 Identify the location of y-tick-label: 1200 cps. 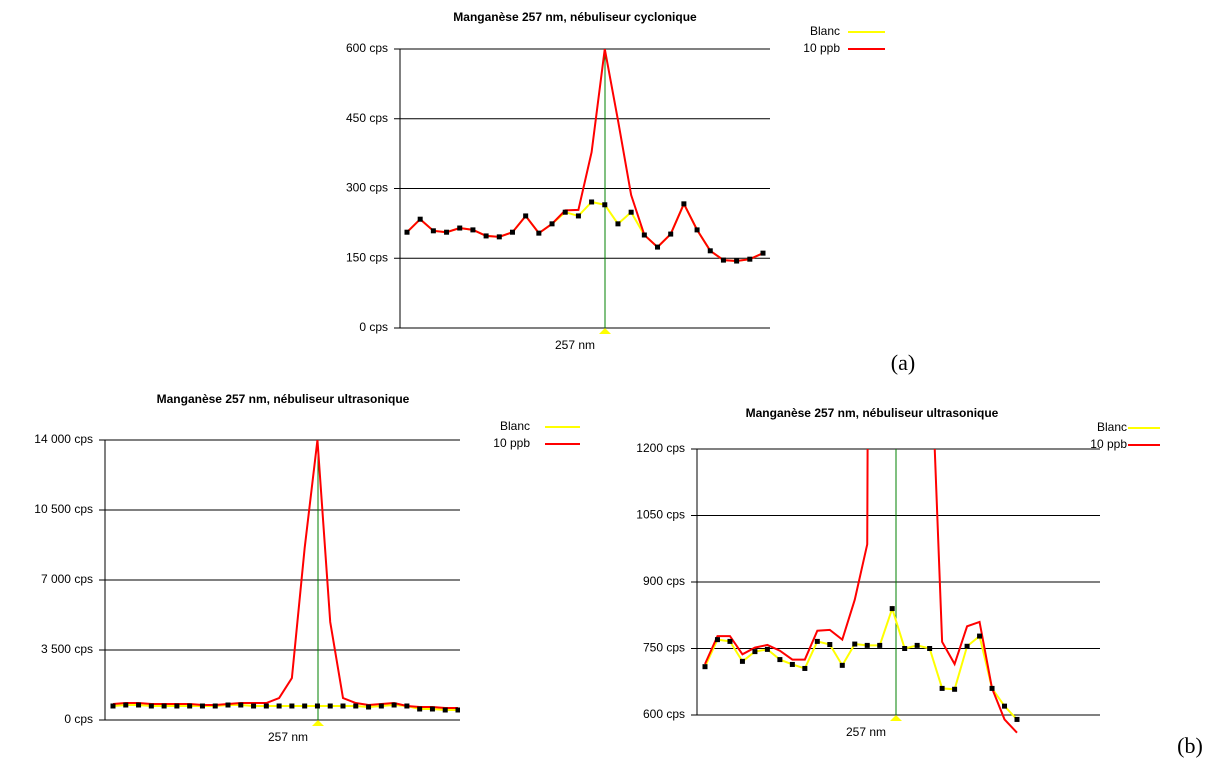
(660, 448).